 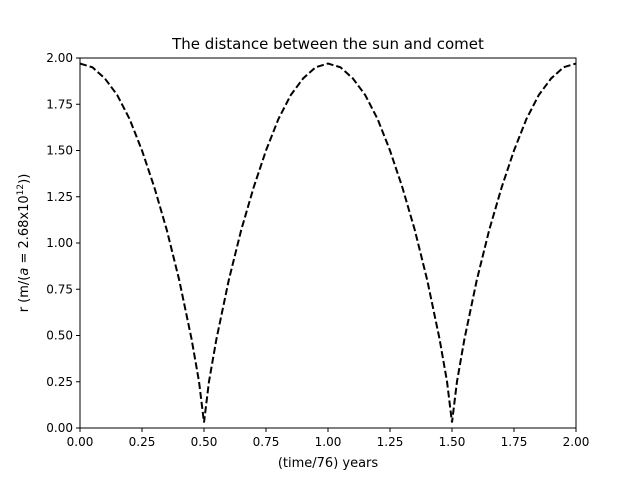 I want to click on x-axis: 0.00 0.25 0.50 0.75 1.00 1.25 1.50 1.75 2.00, so click(x=328, y=438).